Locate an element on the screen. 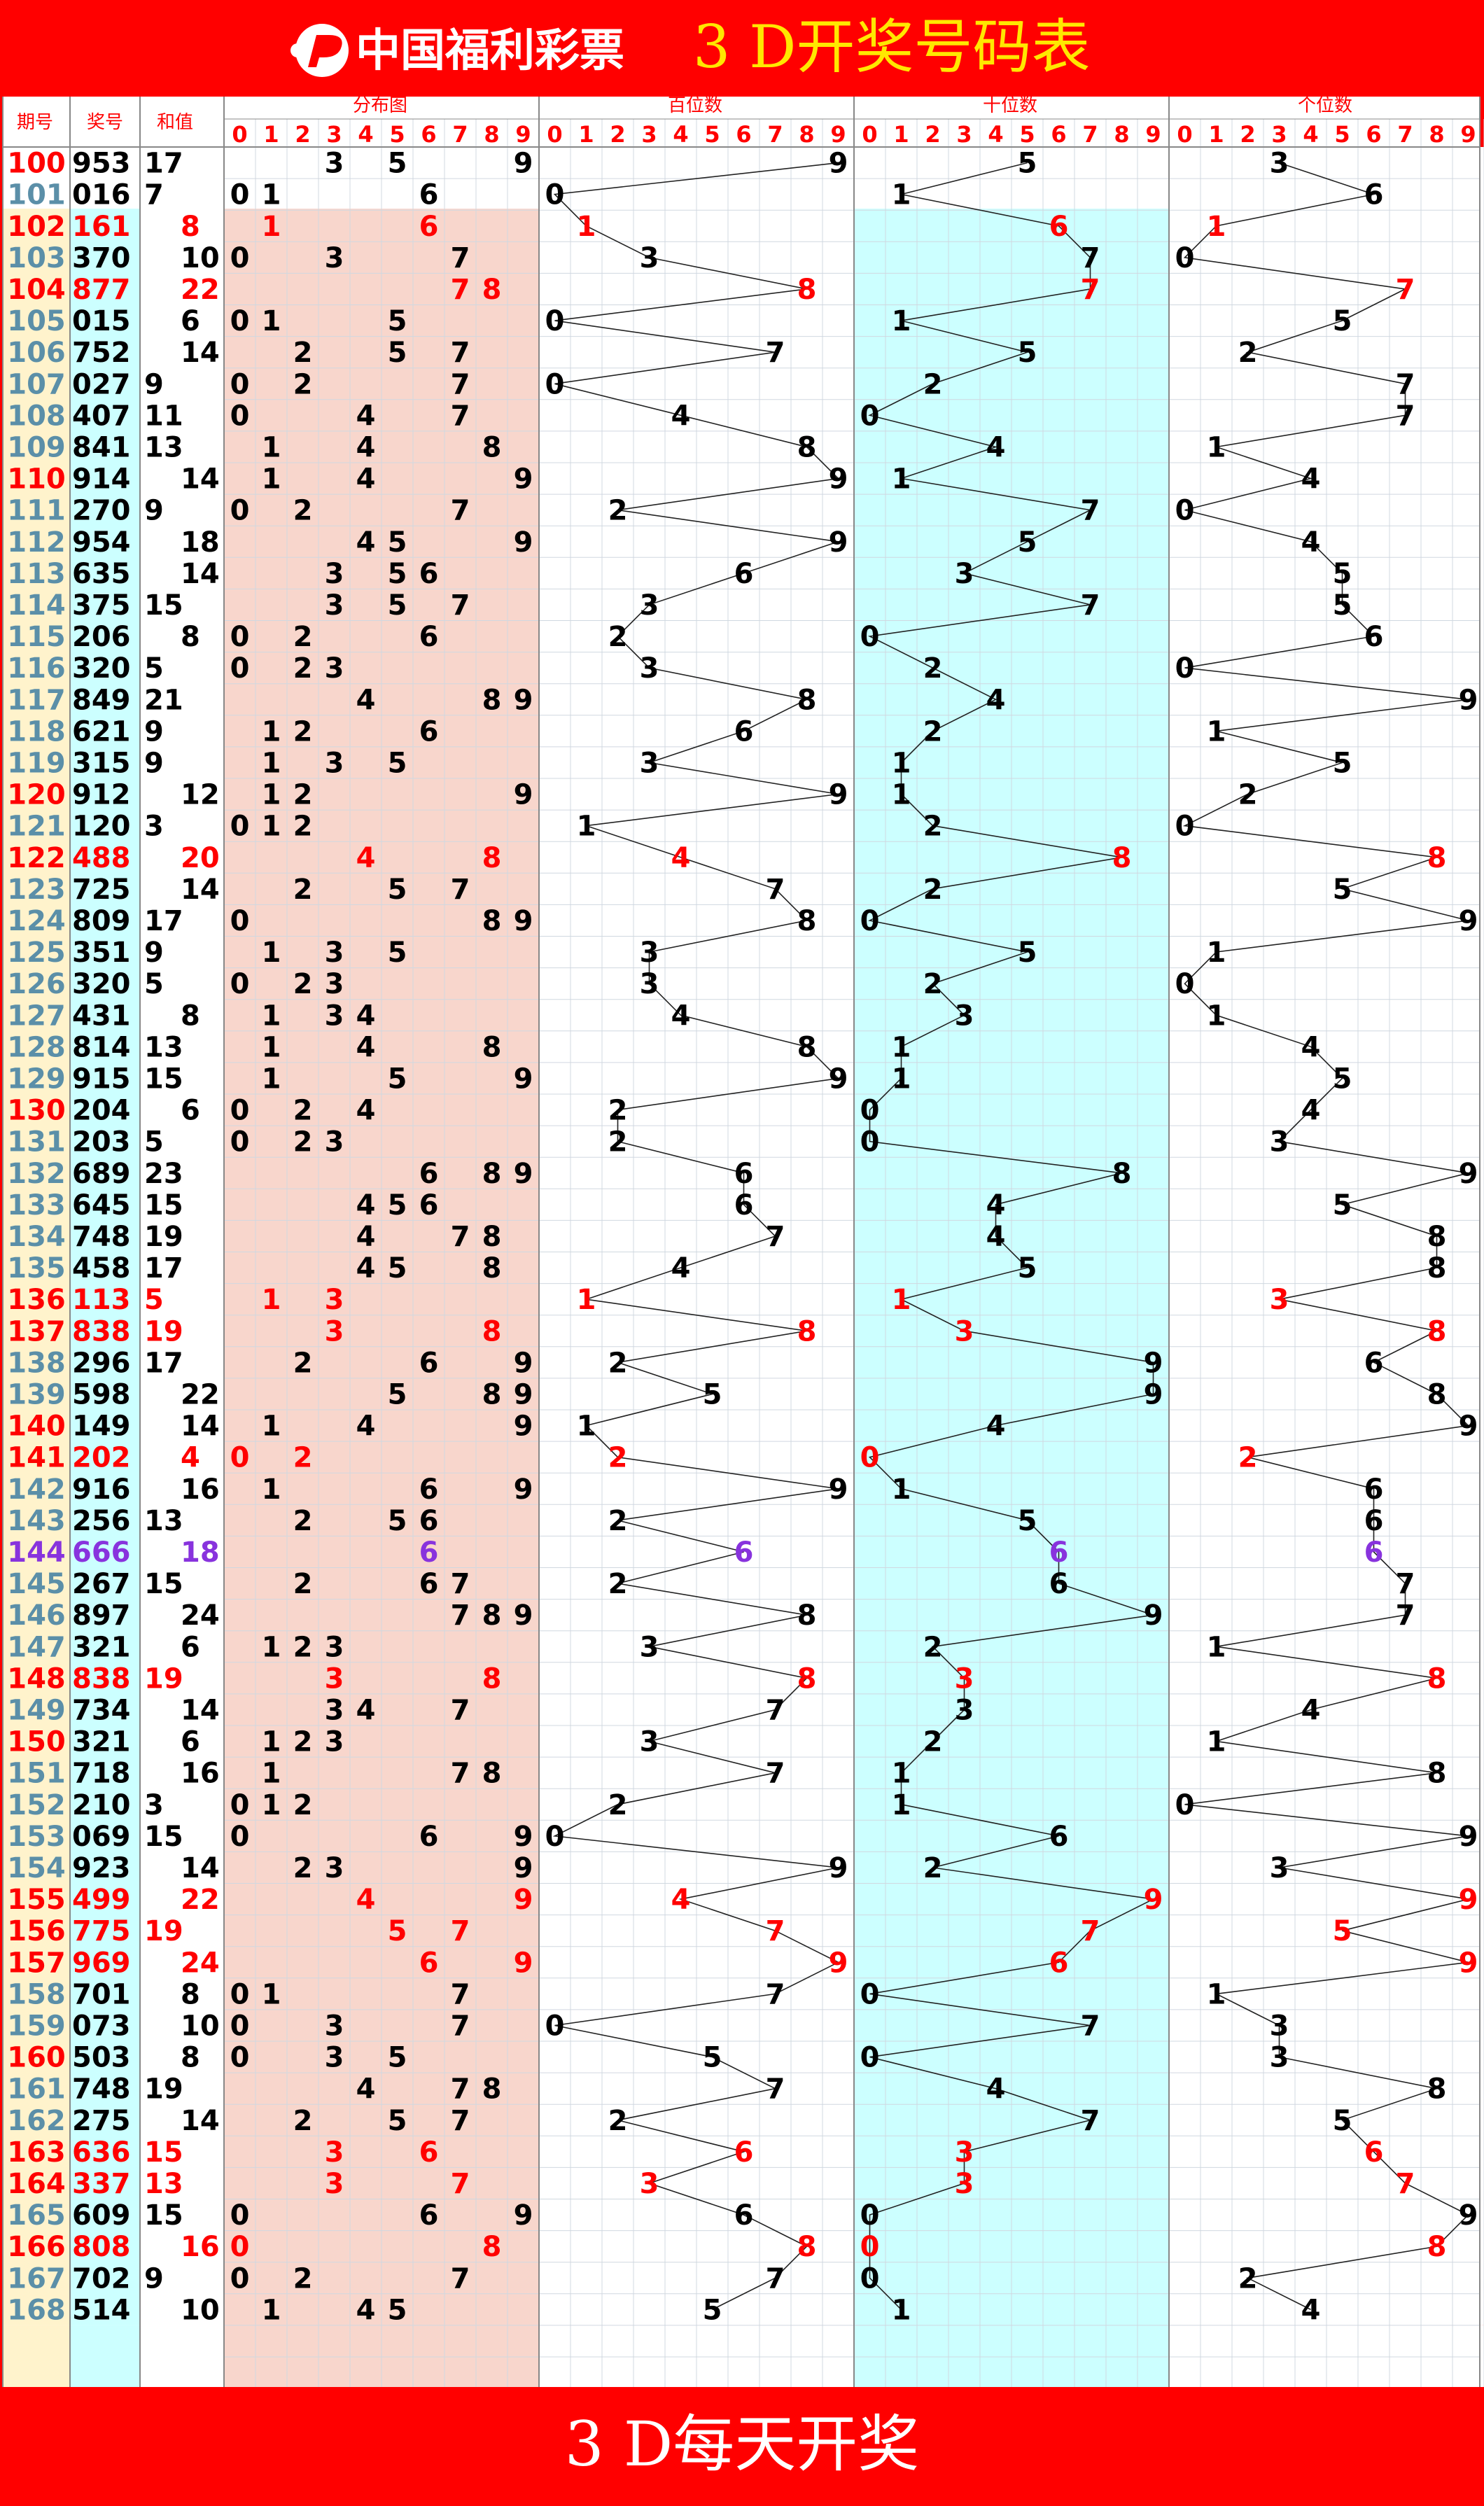 The image size is (1484, 2506). dist-136-1: 1 is located at coordinates (271, 1300).